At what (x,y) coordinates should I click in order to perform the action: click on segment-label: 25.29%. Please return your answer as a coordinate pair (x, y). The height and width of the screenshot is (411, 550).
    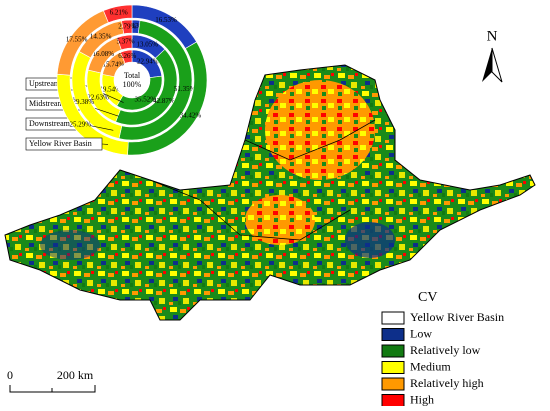
    Looking at the image, I should click on (81, 125).